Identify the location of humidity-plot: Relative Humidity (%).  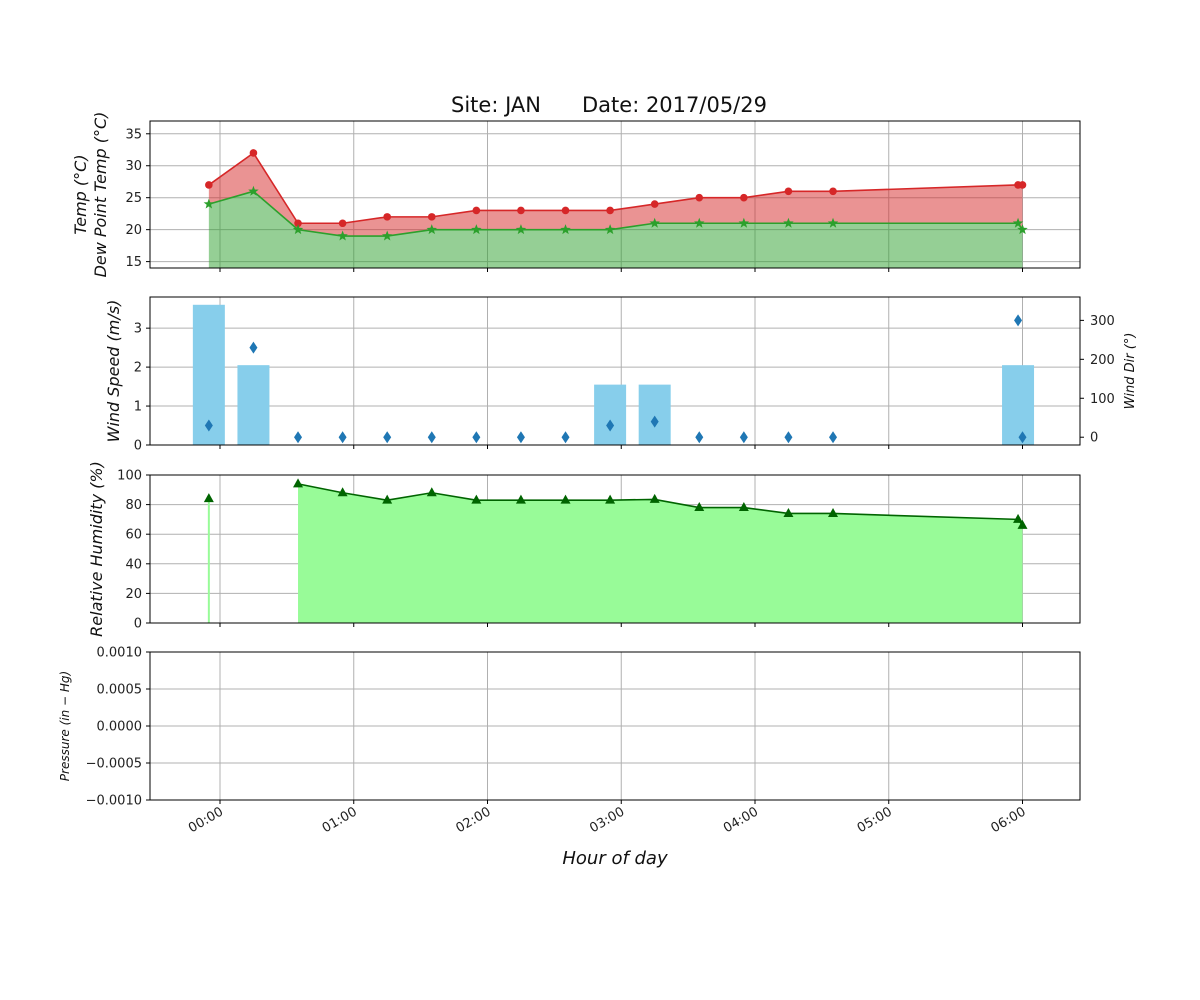
(584, 549).